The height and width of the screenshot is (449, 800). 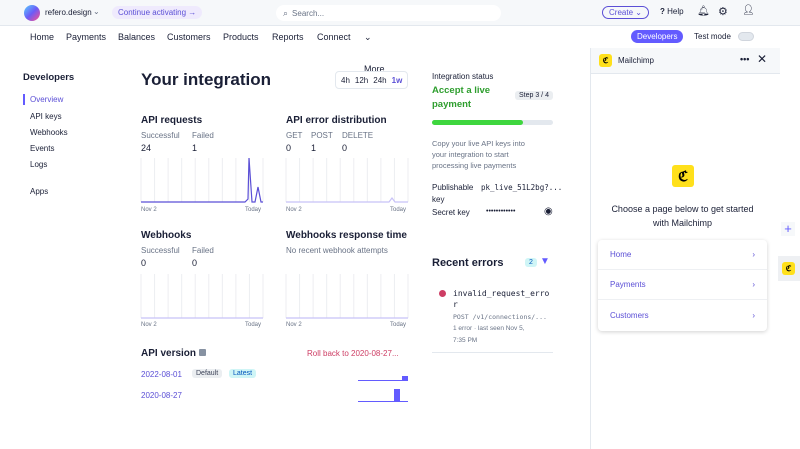 What do you see at coordinates (39, 191) in the screenshot?
I see `sidebar-item-apps: Apps` at bounding box center [39, 191].